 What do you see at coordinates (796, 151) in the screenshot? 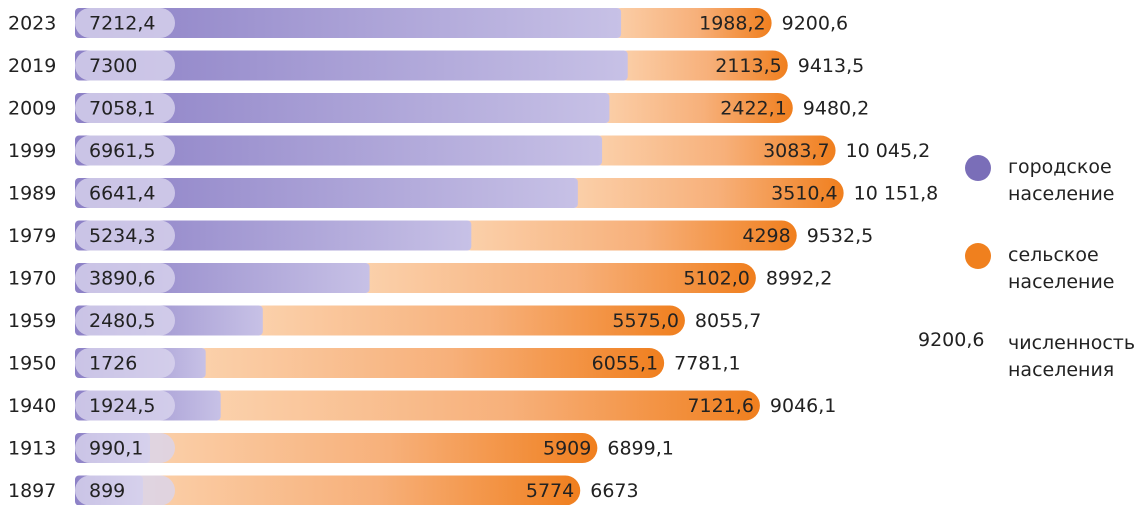
I see `rural-value-label: 3083,7` at bounding box center [796, 151].